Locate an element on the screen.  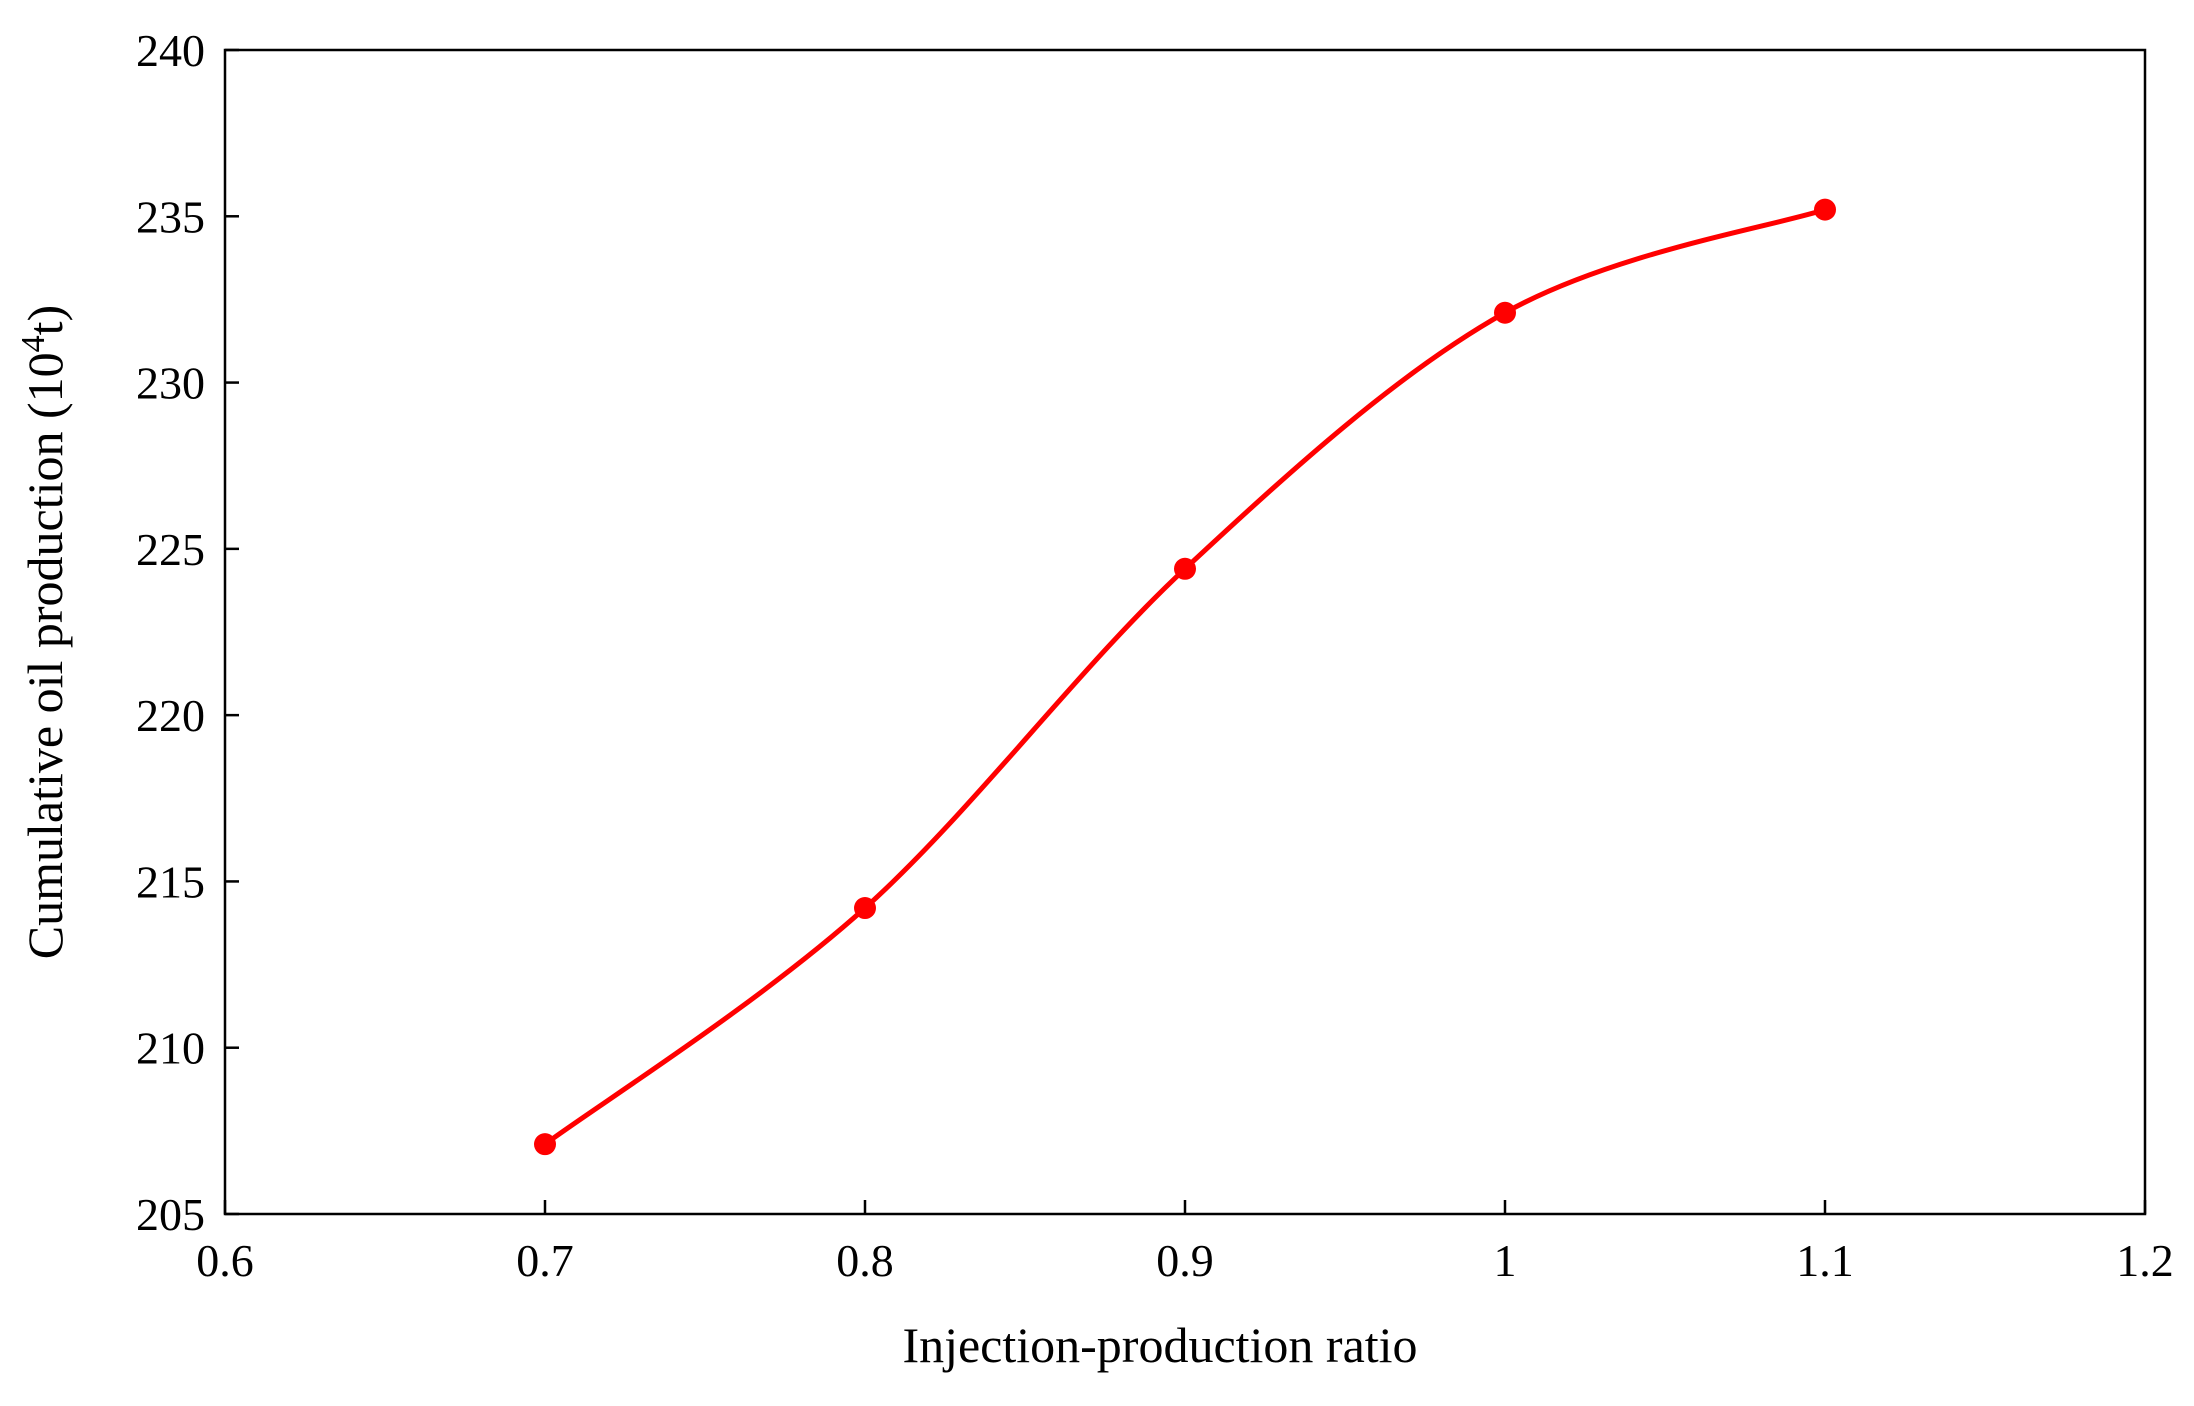
x-tick-label: 1.2 is located at coordinates (2145, 1260).